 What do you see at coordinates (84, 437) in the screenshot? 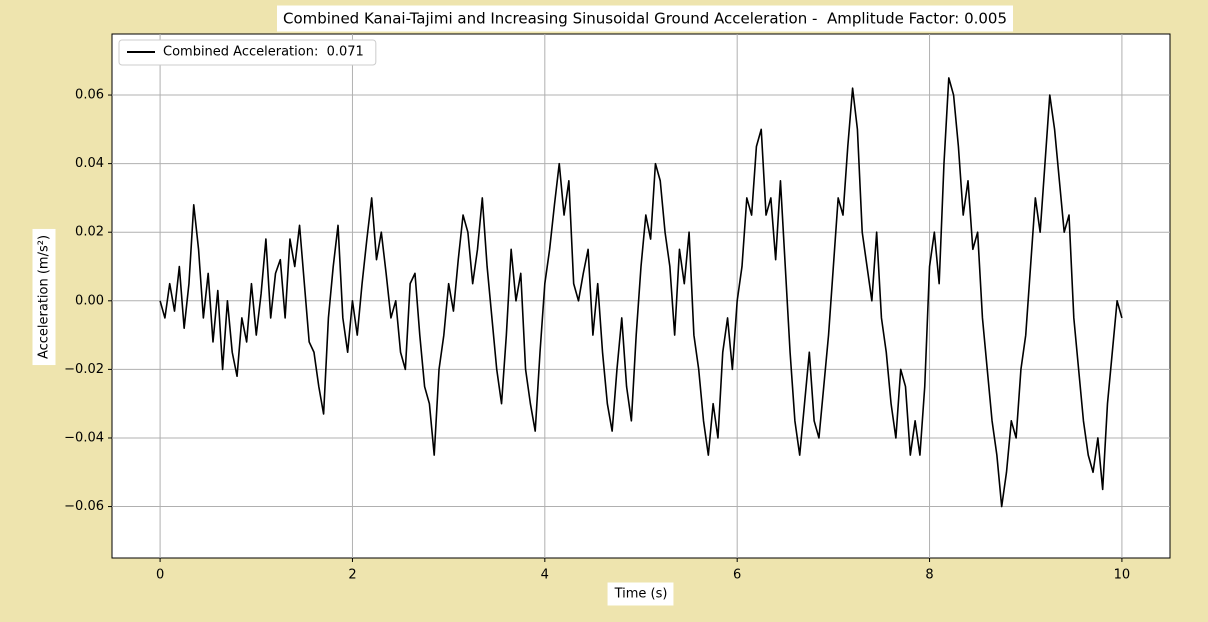
I see `y-tick-label: −0.04` at bounding box center [84, 437].